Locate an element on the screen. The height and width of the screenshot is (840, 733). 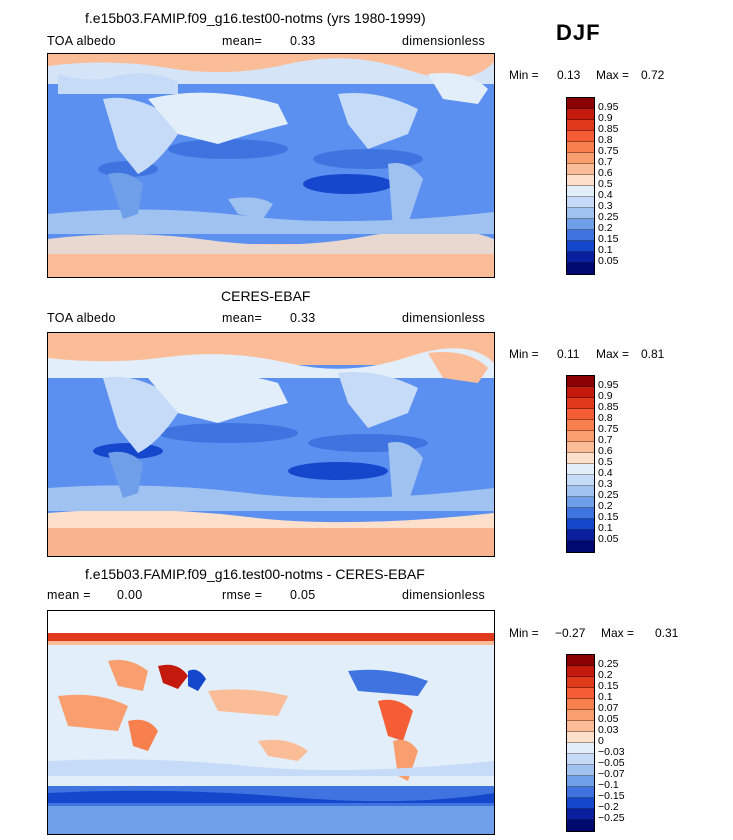
colorbar-label: 0.3 is located at coordinates (605, 206).